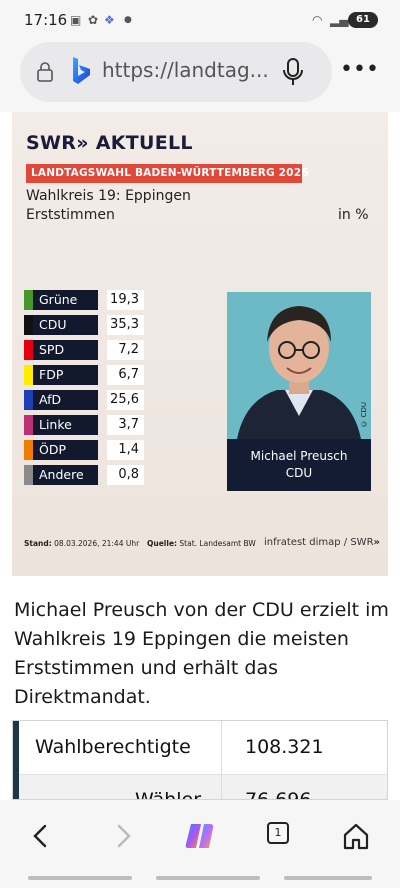 The width and height of the screenshot is (400, 888). I want to click on party-row: Andere 0,8, so click(84, 475).